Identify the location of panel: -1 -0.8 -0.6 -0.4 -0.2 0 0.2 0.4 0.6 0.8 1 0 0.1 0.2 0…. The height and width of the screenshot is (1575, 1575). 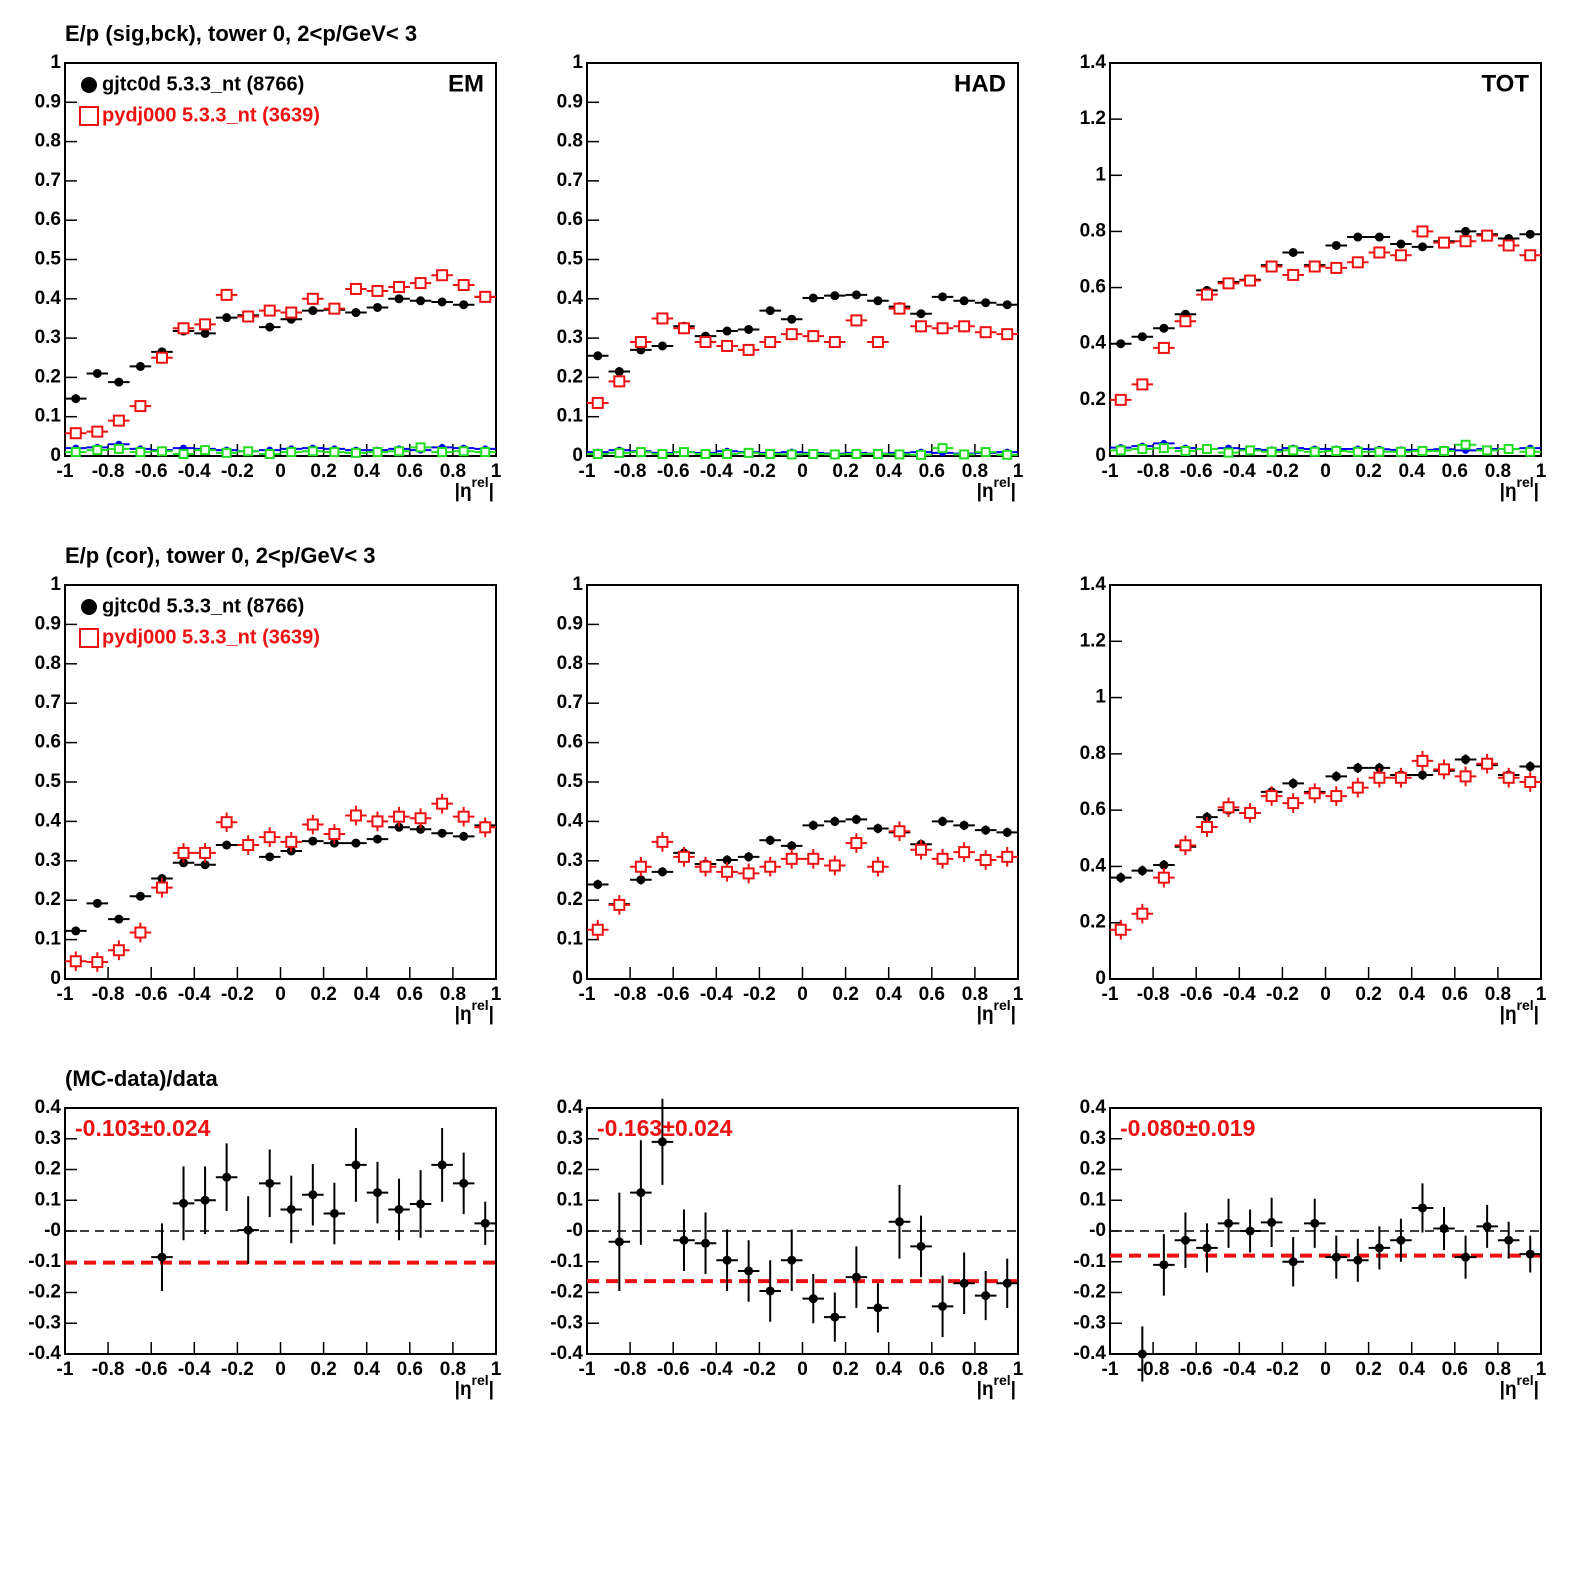
(790, 799).